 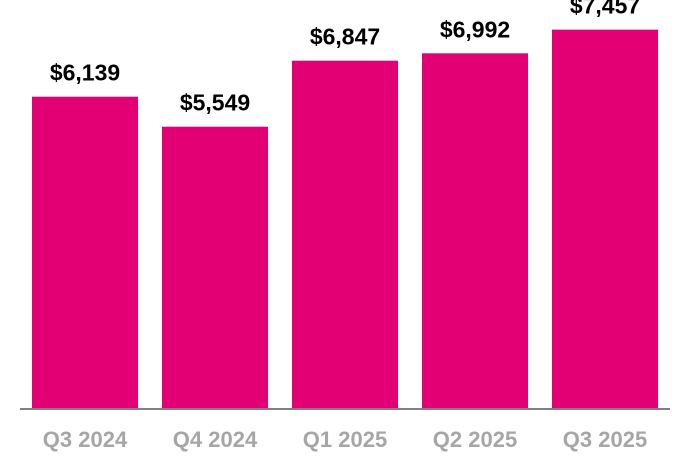 I want to click on x-tick-label-q1-2025: Q1 2025, so click(x=345, y=439).